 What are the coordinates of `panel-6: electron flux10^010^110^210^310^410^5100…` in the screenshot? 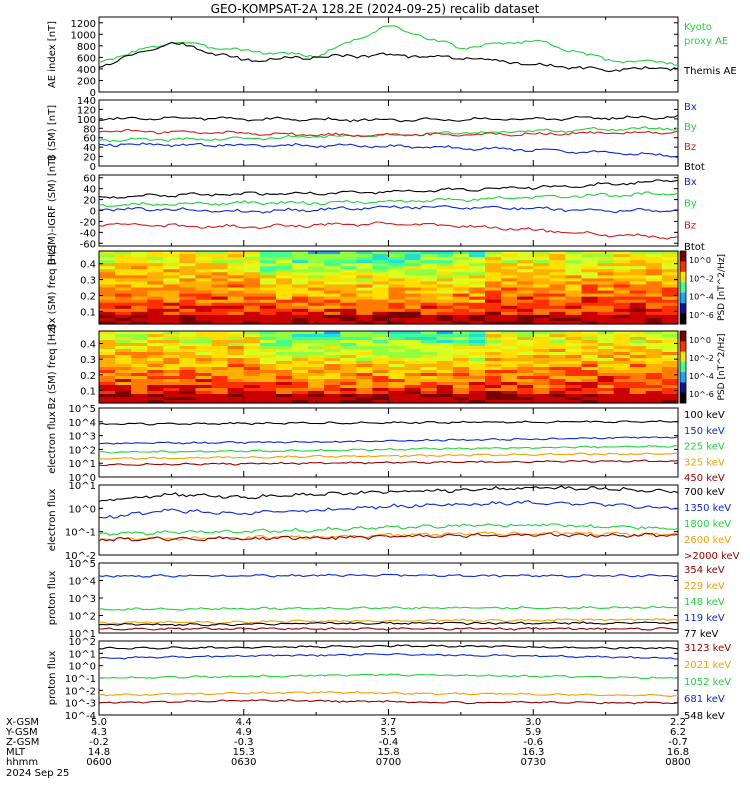 It's located at (386, 444).